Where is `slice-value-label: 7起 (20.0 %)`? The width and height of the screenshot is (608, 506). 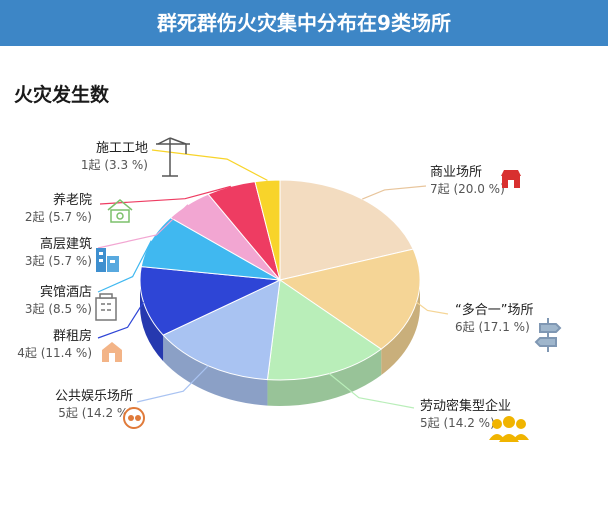 slice-value-label: 7起 (20.0 %) is located at coordinates (467, 189).